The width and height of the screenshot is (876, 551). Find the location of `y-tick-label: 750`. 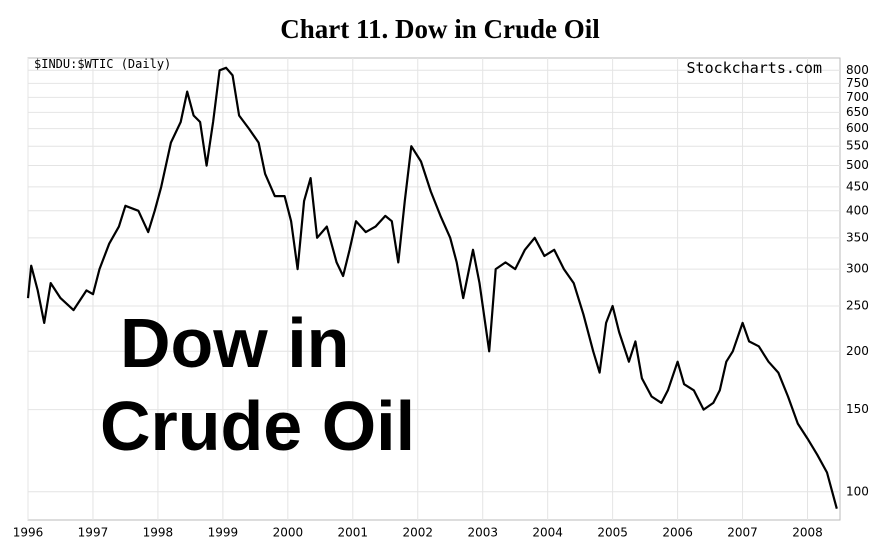

y-tick-label: 750 is located at coordinates (857, 83).